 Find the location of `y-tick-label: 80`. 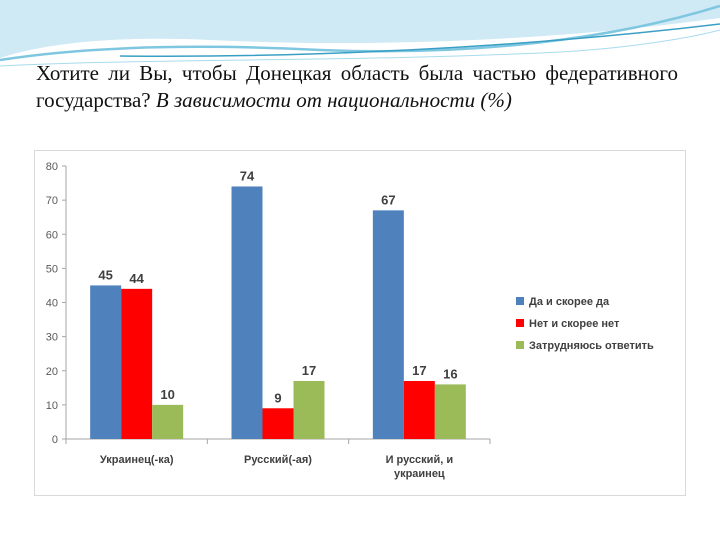

y-tick-label: 80 is located at coordinates (52, 167).